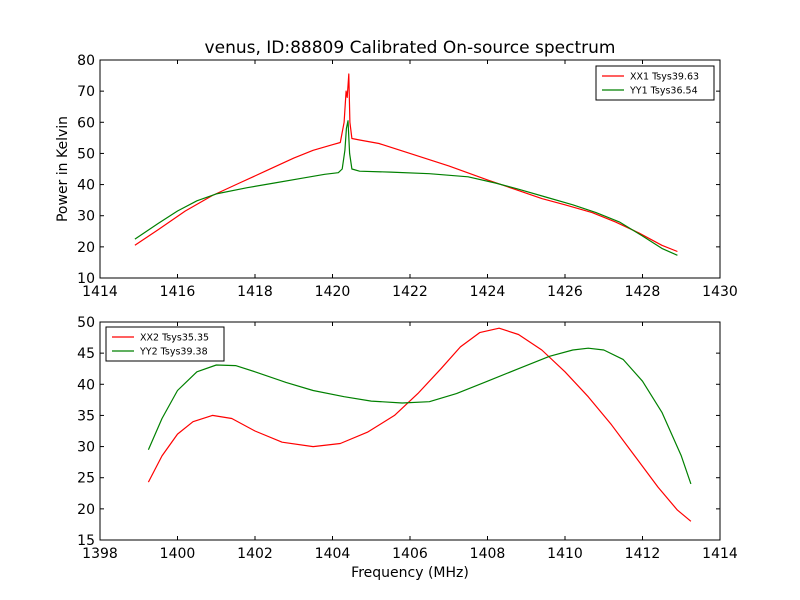 This screenshot has width=800, height=600. I want to click on top-y-tick-label: 10, so click(86, 279).